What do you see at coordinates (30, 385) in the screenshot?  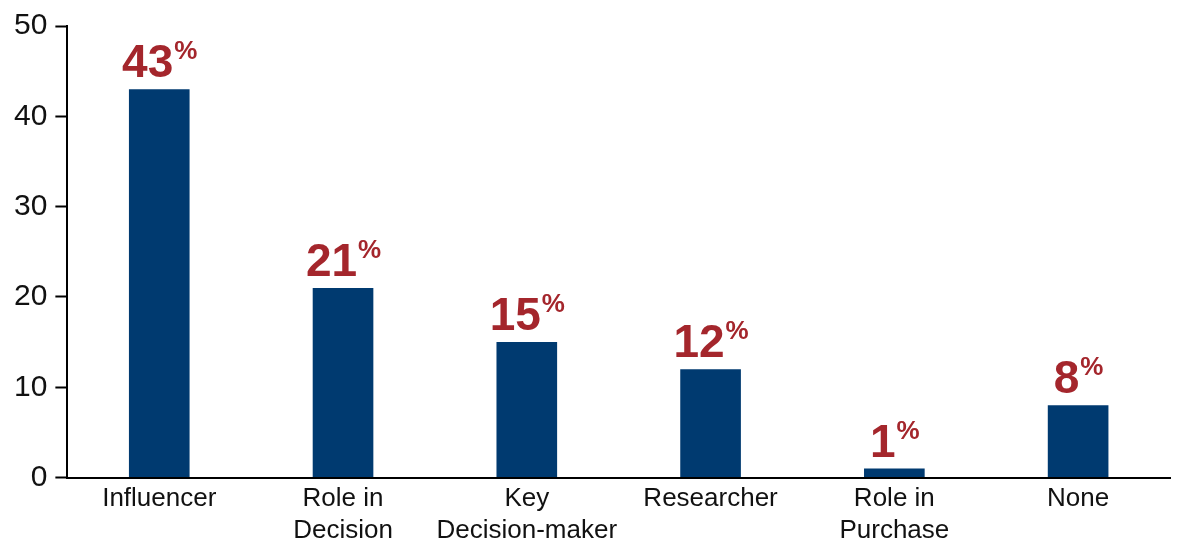 I see `y-tick-label: 10` at bounding box center [30, 385].